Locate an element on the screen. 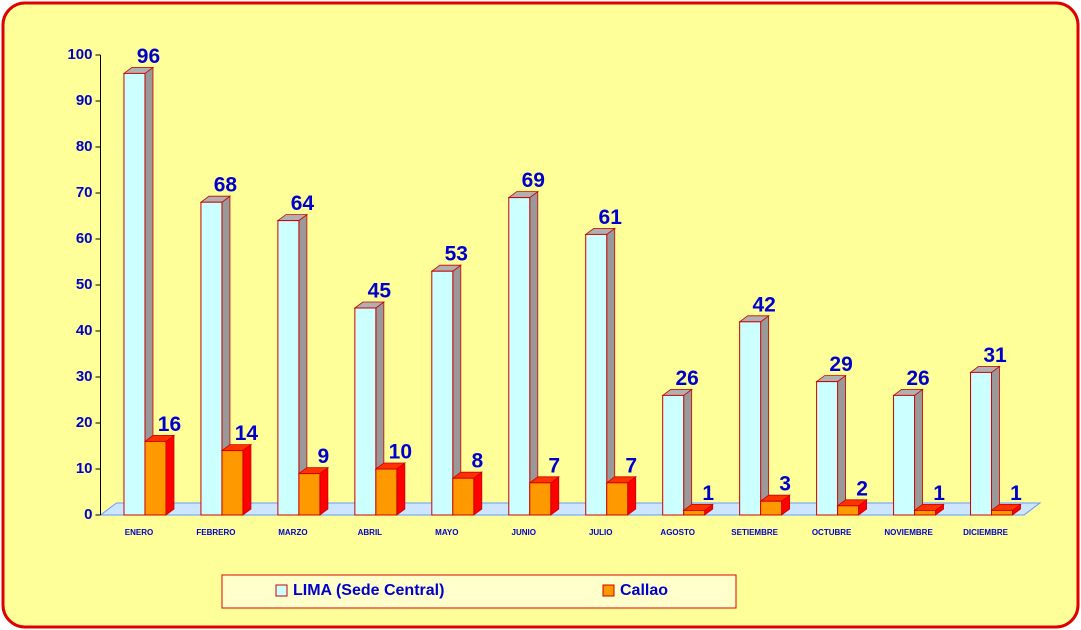  x-tick-label: ENERO is located at coordinates (139, 532).